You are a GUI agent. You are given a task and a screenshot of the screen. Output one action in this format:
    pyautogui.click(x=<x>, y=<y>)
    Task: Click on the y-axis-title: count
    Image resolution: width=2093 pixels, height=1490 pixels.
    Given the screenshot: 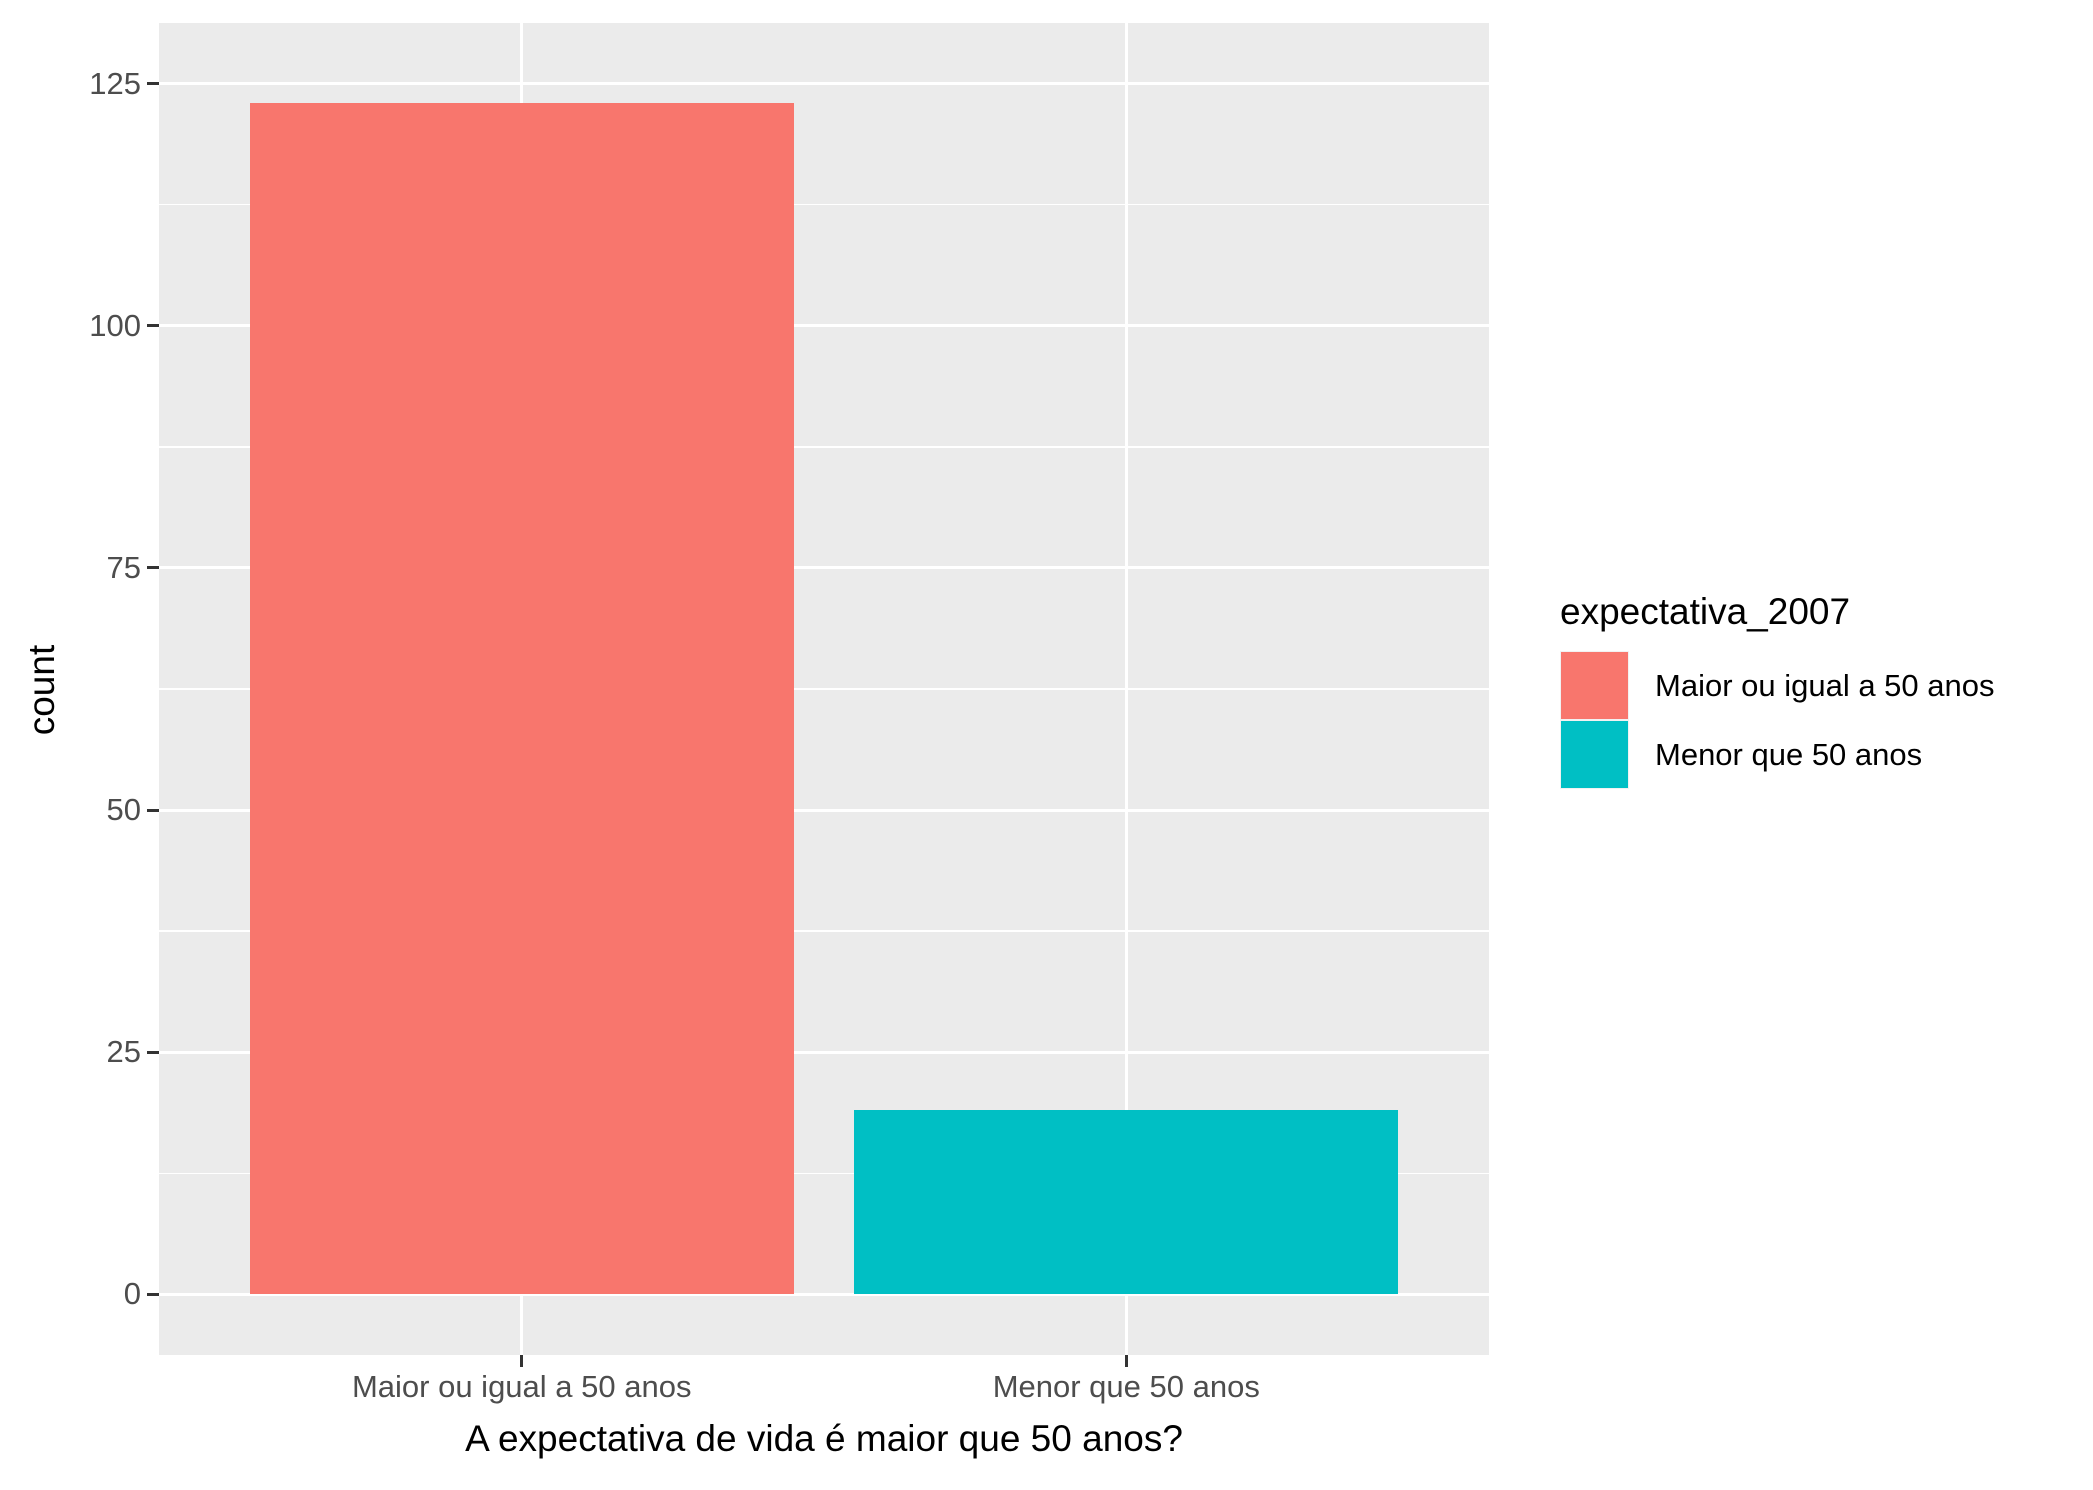 What is the action you would take?
    pyautogui.click(x=41, y=690)
    